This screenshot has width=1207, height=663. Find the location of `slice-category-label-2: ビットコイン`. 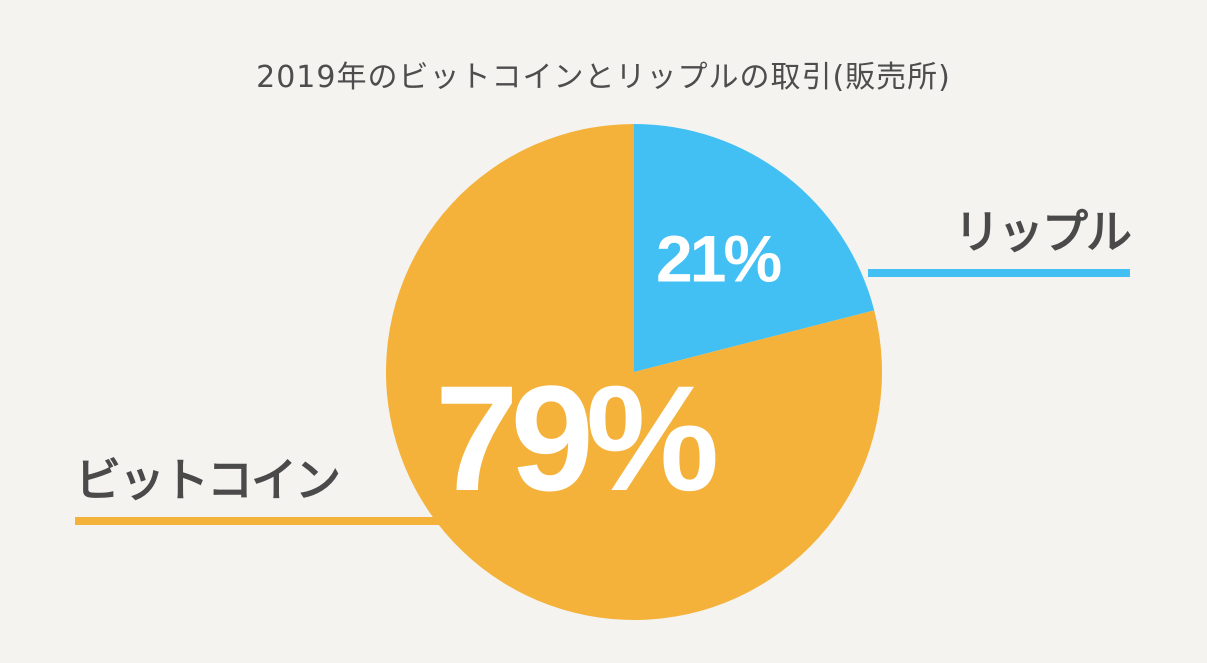

slice-category-label-2: ビットコイン is located at coordinates (207, 480).